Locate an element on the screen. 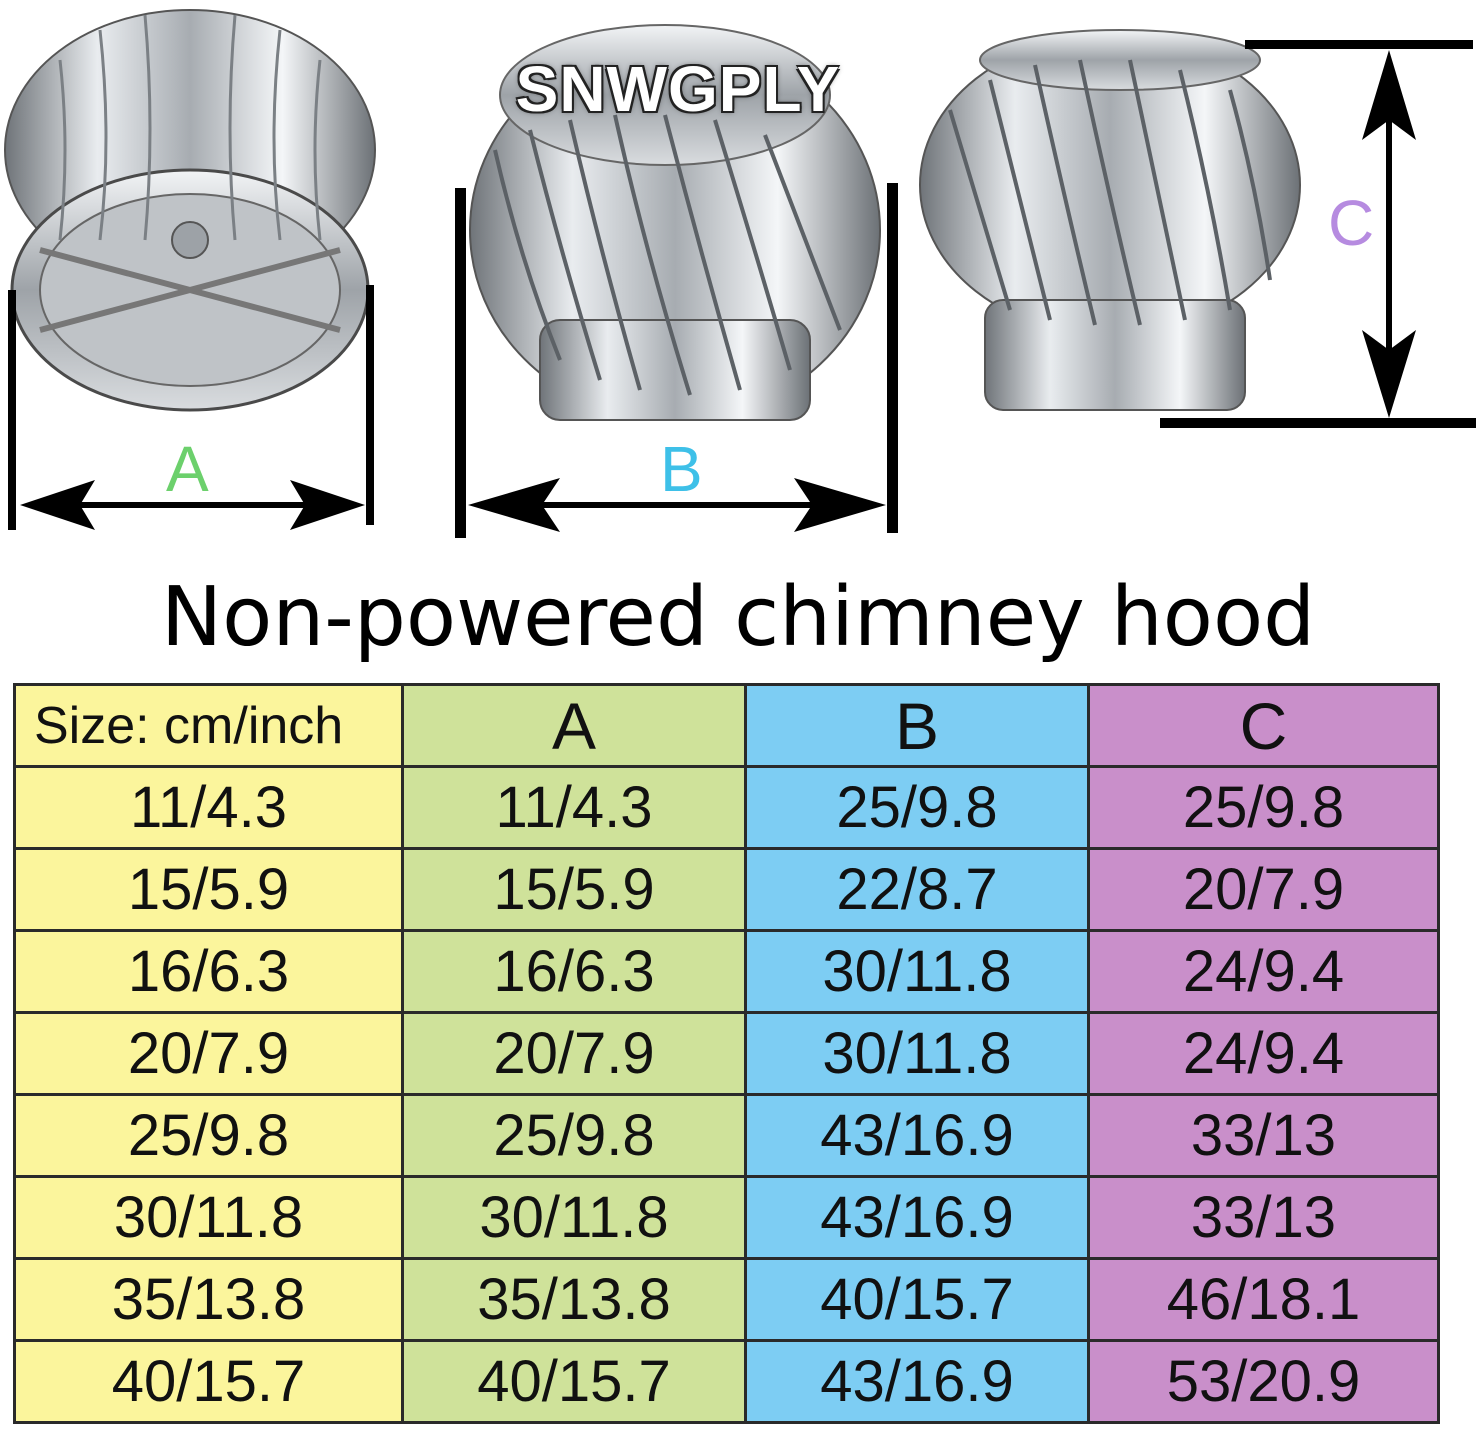 This screenshot has height=1450, width=1476. cell-size: 40/15.7 is located at coordinates (208, 1381).